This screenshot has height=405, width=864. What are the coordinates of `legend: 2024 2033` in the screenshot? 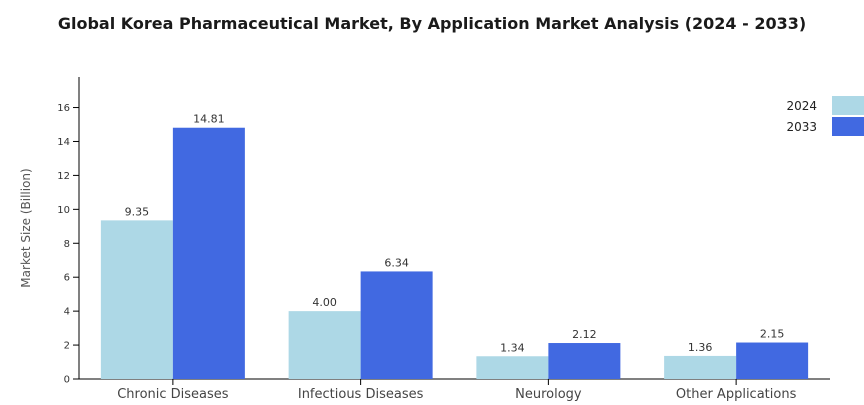 It's located at (825, 116).